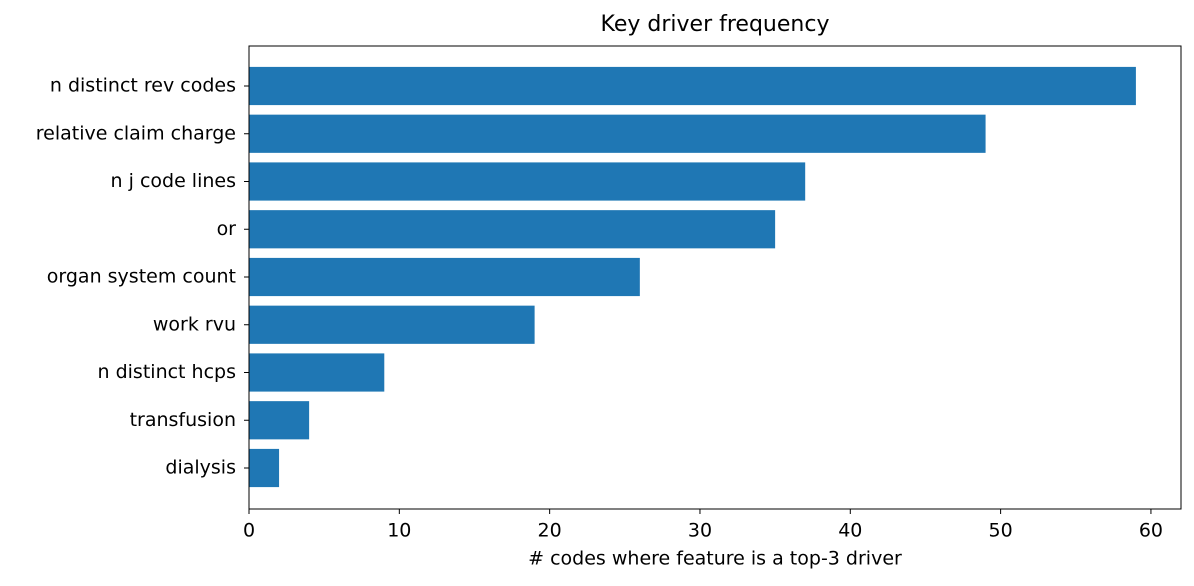 This screenshot has height=586, width=1194. I want to click on x-tick-label: 0, so click(249, 531).